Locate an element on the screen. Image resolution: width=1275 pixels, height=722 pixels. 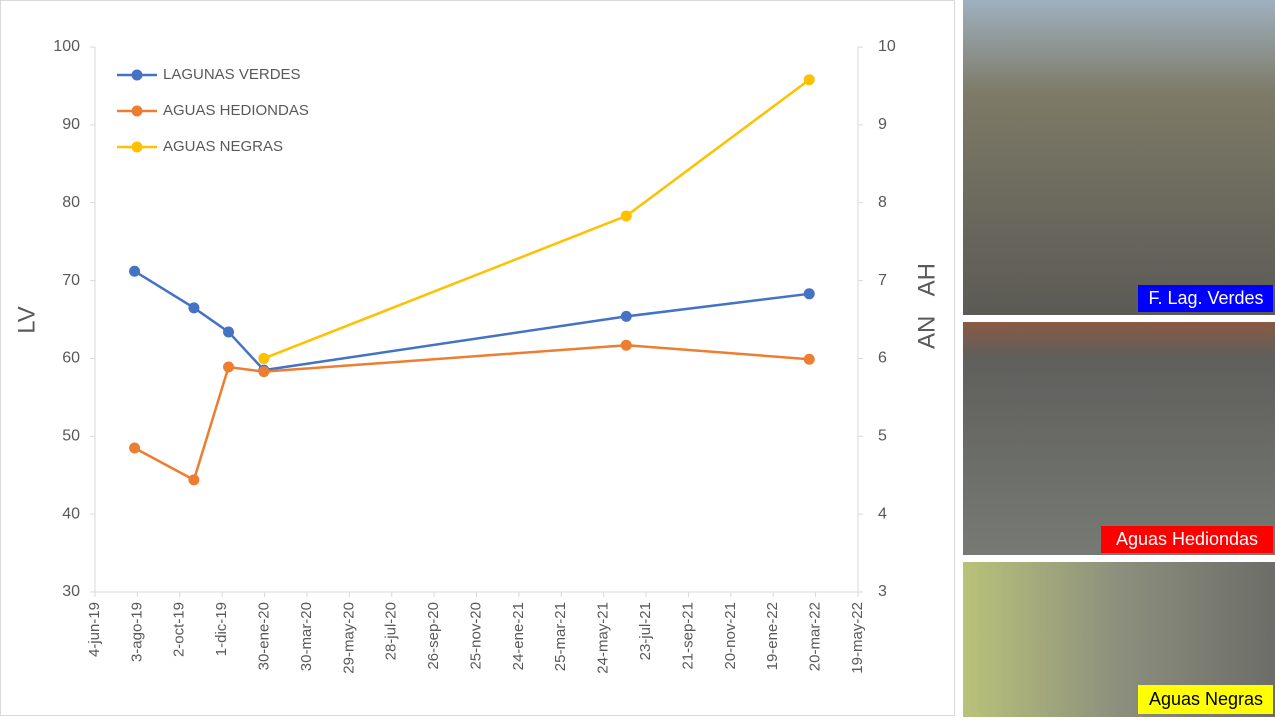
x-tick-label: 19-may-22 is located at coordinates (857, 638).